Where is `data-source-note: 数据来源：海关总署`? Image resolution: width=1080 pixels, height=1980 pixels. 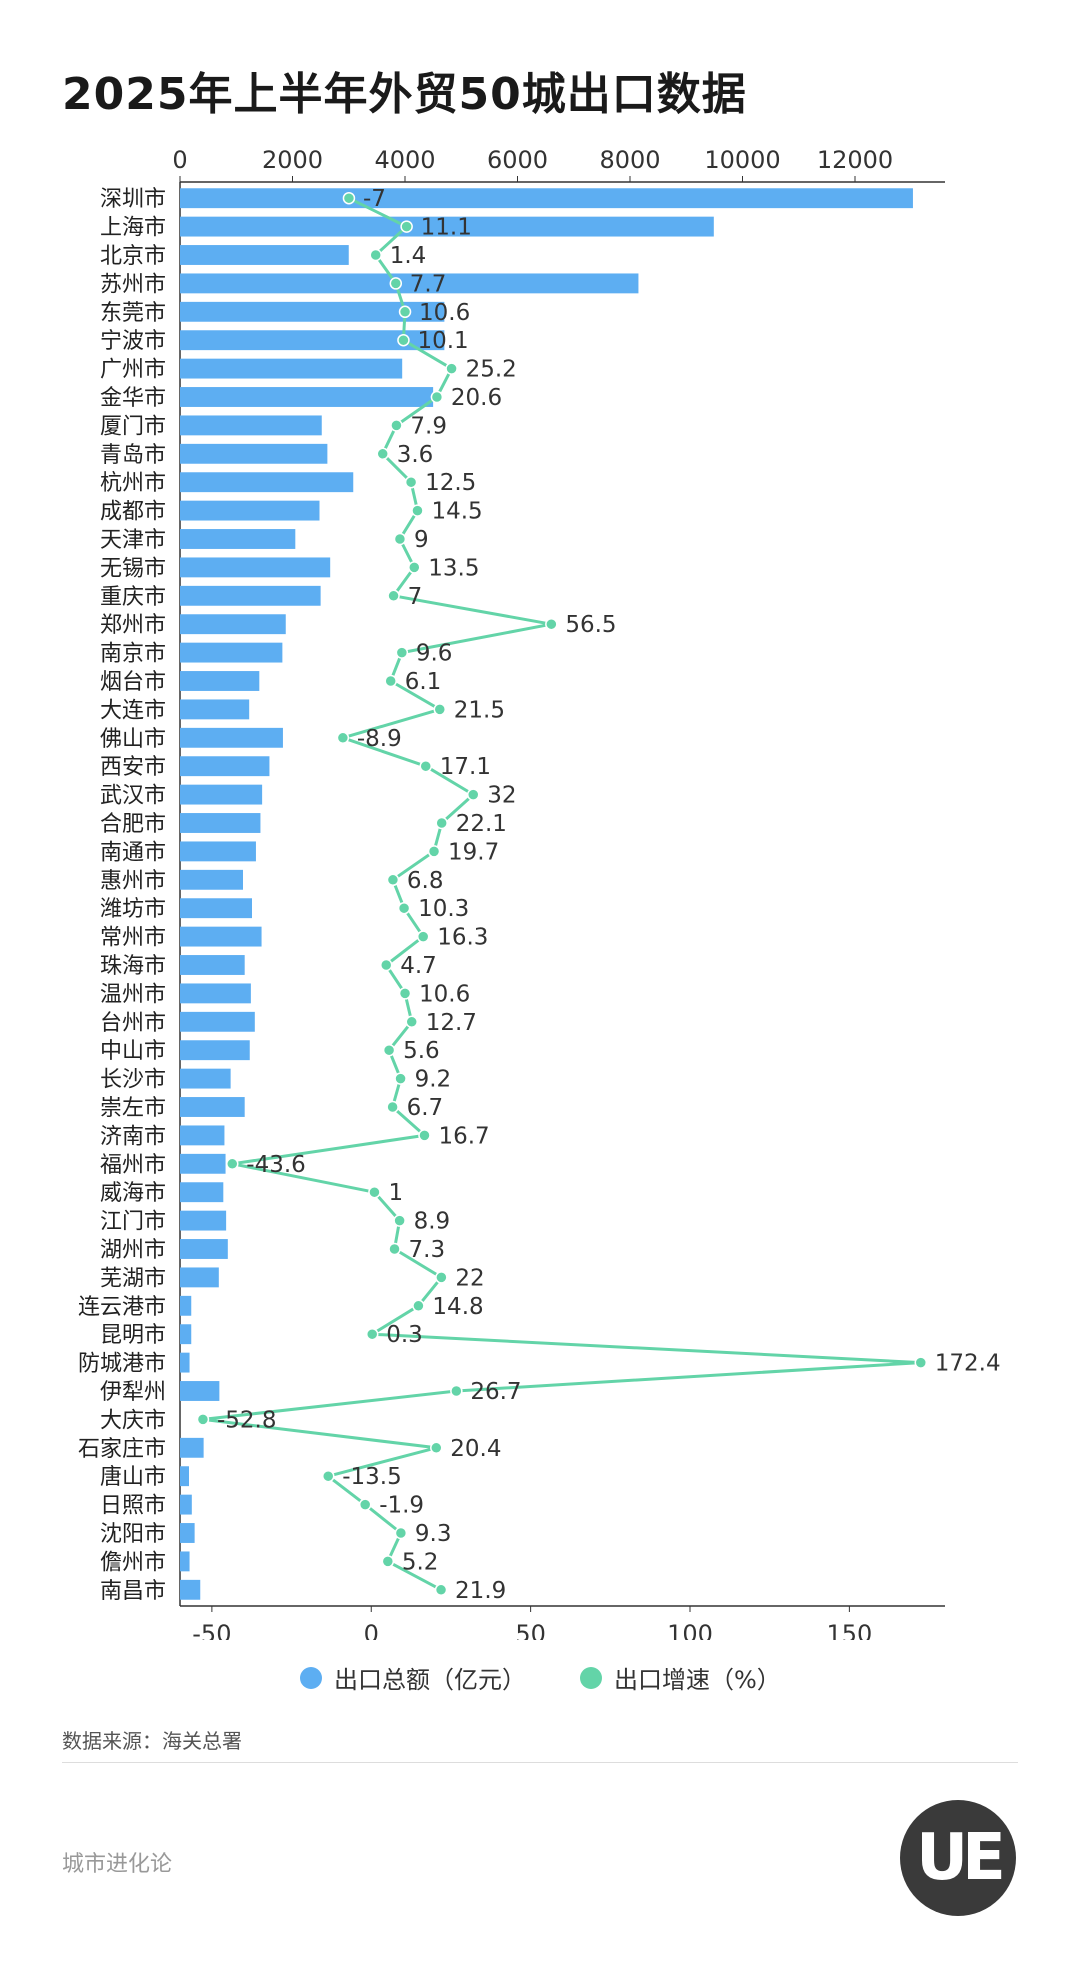 data-source-note: 数据来源：海关总署 is located at coordinates (152, 1741).